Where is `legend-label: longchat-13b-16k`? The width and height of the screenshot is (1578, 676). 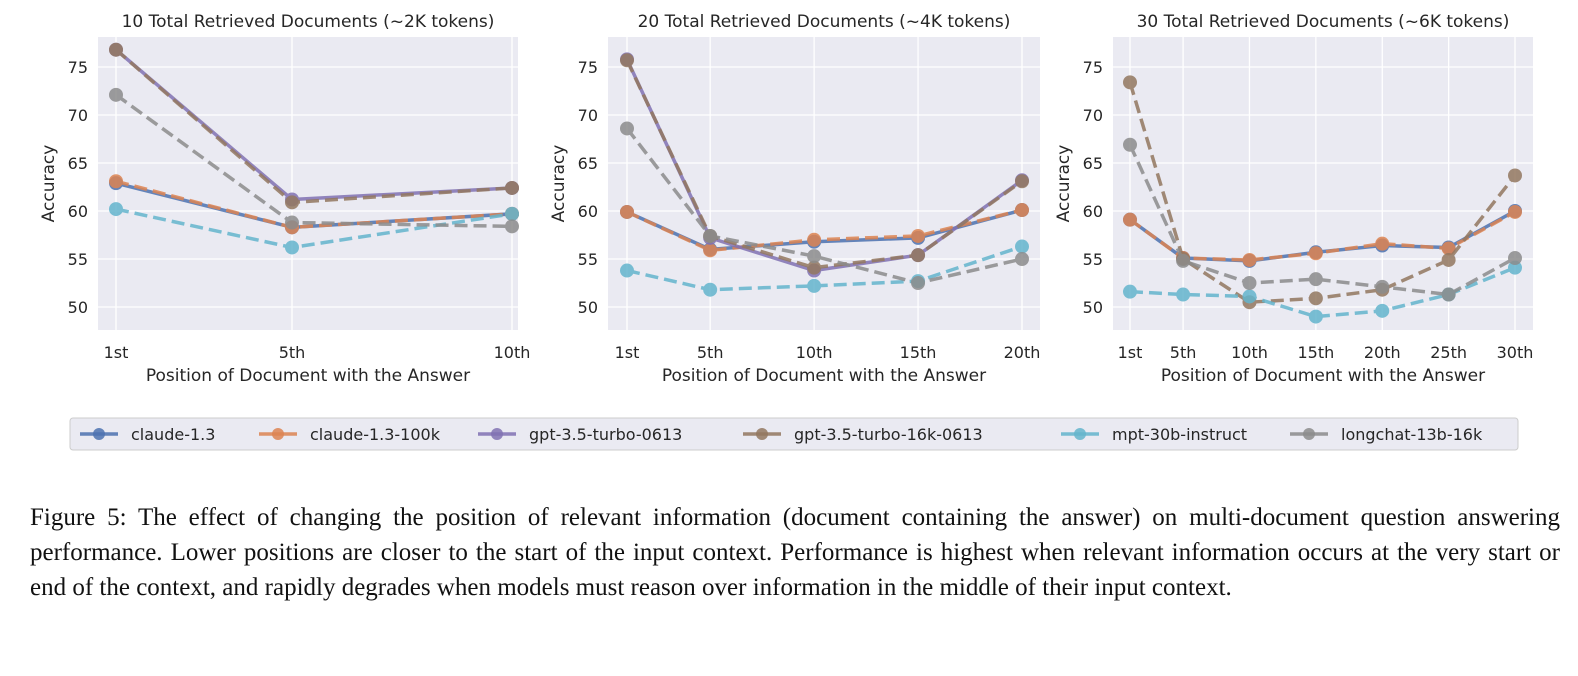 legend-label: longchat-13b-16k is located at coordinates (1412, 434).